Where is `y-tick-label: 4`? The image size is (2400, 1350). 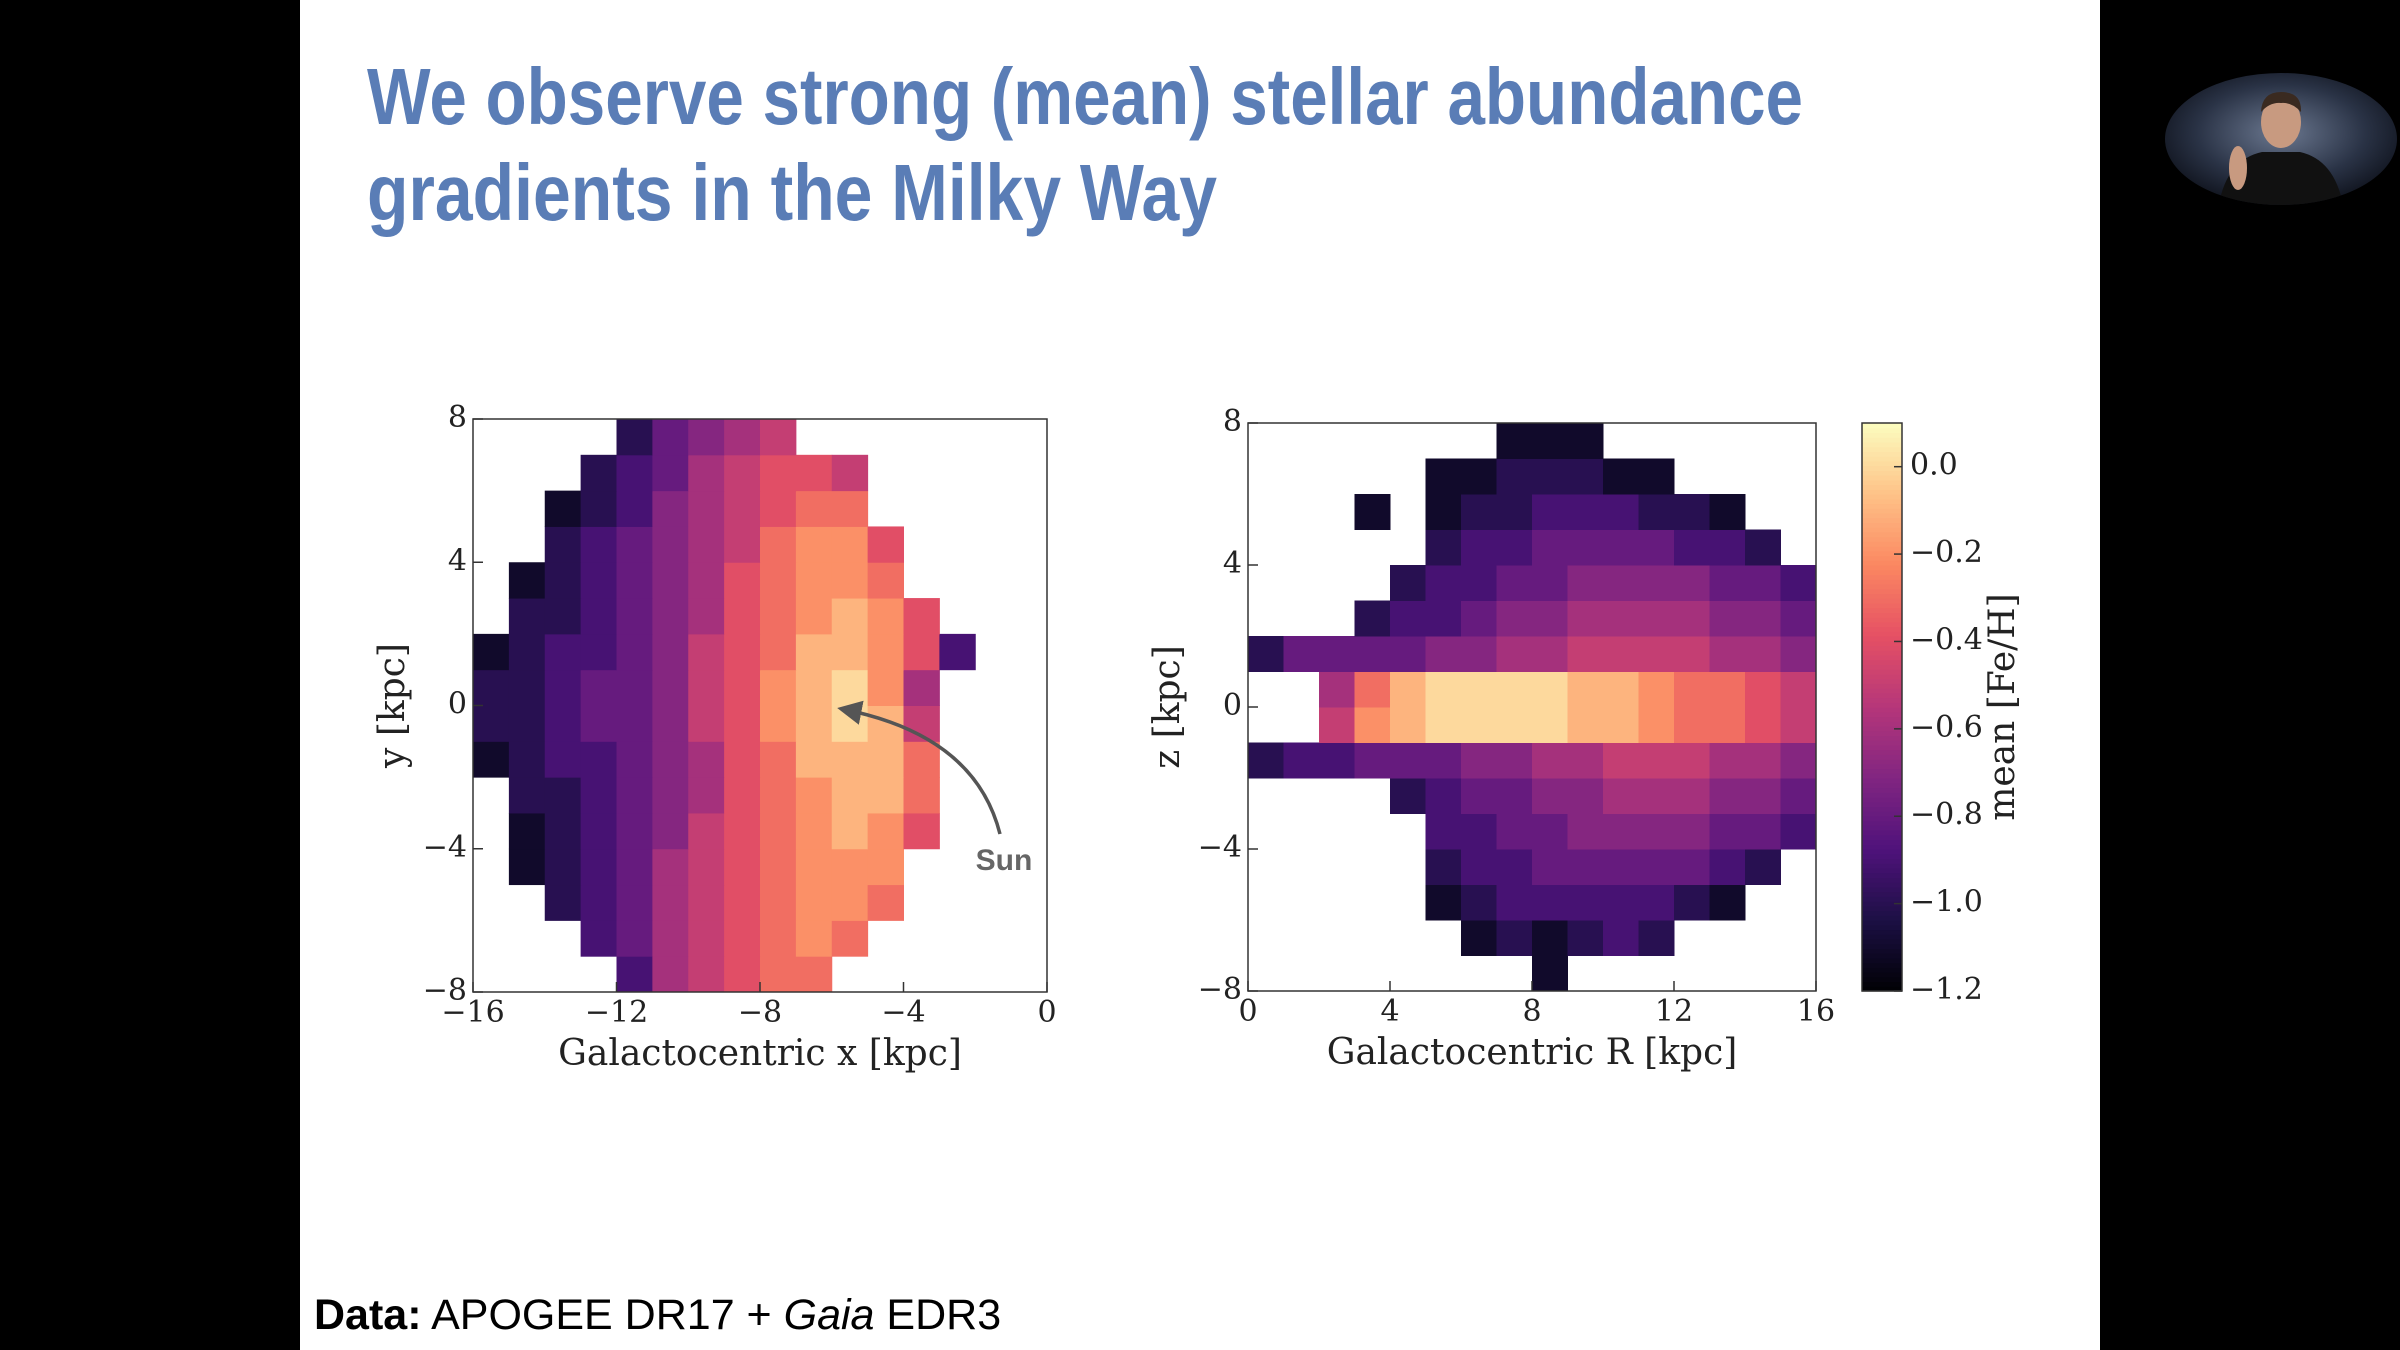 y-tick-label: 4 is located at coordinates (1232, 563).